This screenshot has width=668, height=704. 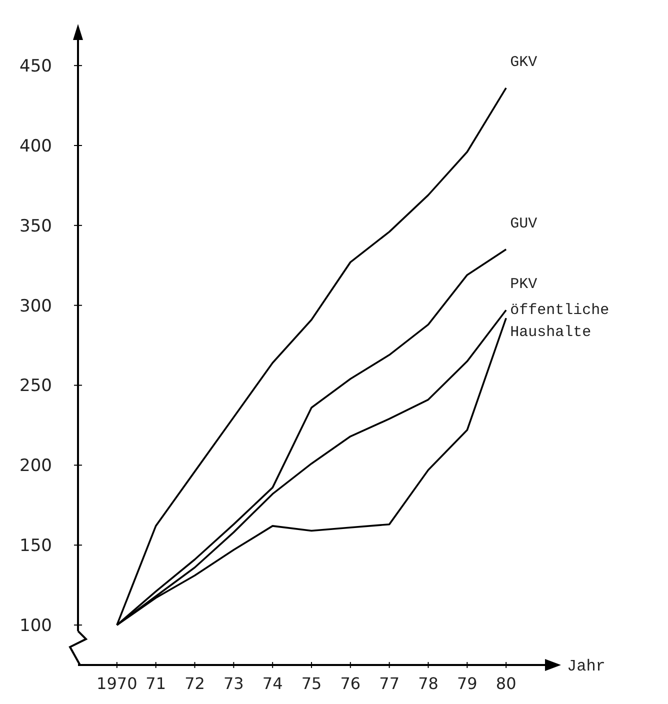 What do you see at coordinates (36, 466) in the screenshot?
I see `y-tick-label: 200` at bounding box center [36, 466].